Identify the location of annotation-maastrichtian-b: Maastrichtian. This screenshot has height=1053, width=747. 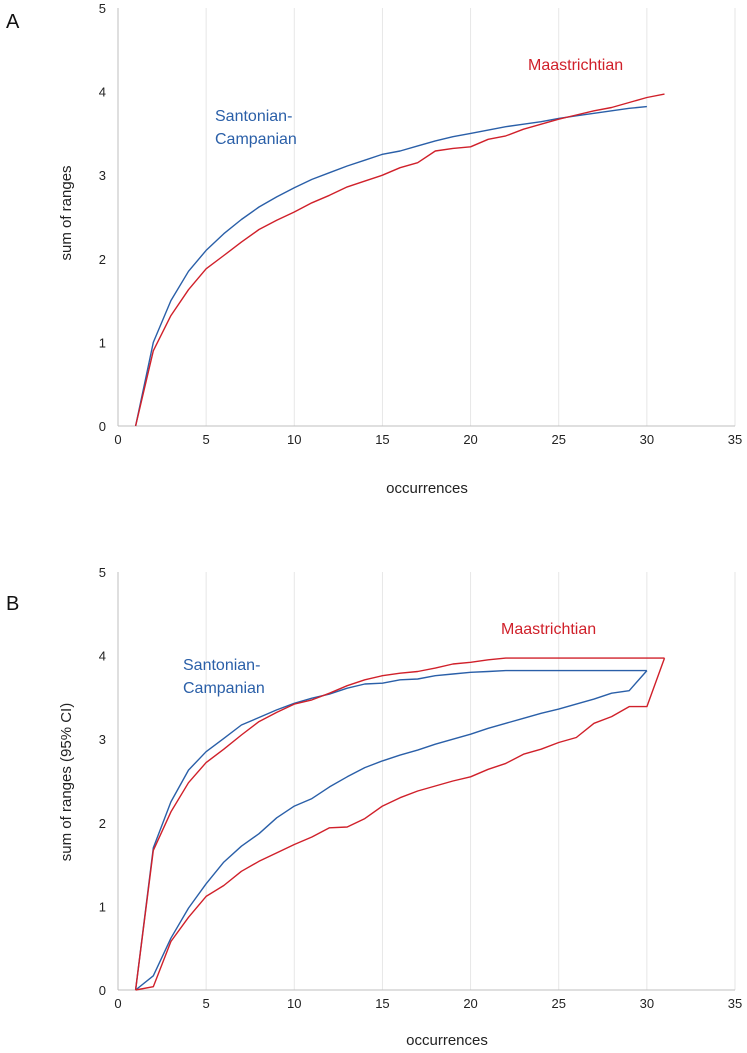
(548, 629).